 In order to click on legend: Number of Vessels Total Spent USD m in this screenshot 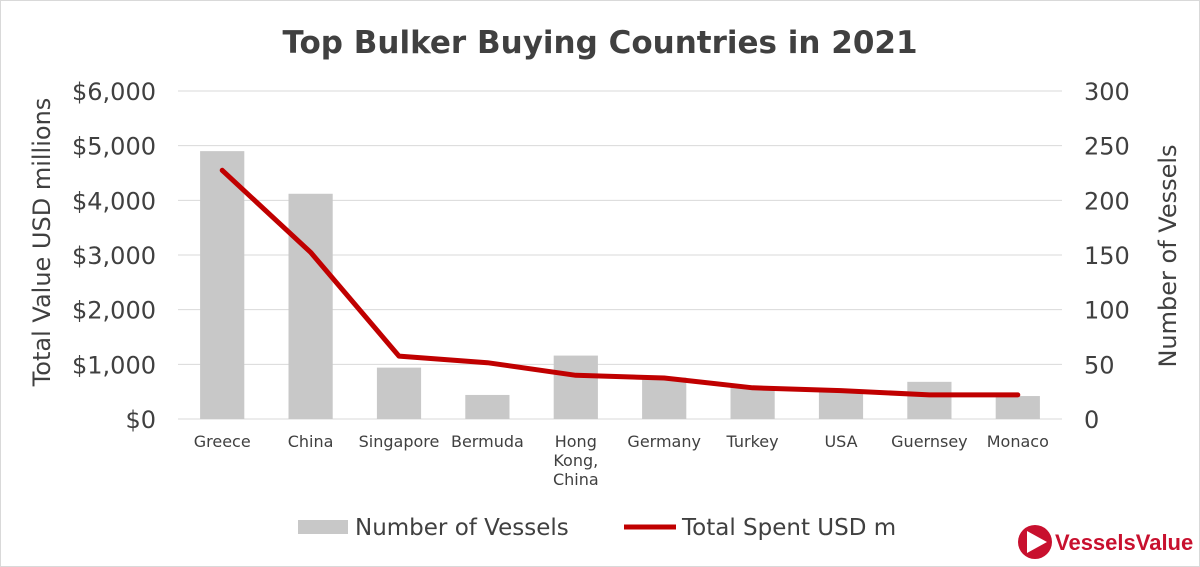, I will do `click(597, 528)`.